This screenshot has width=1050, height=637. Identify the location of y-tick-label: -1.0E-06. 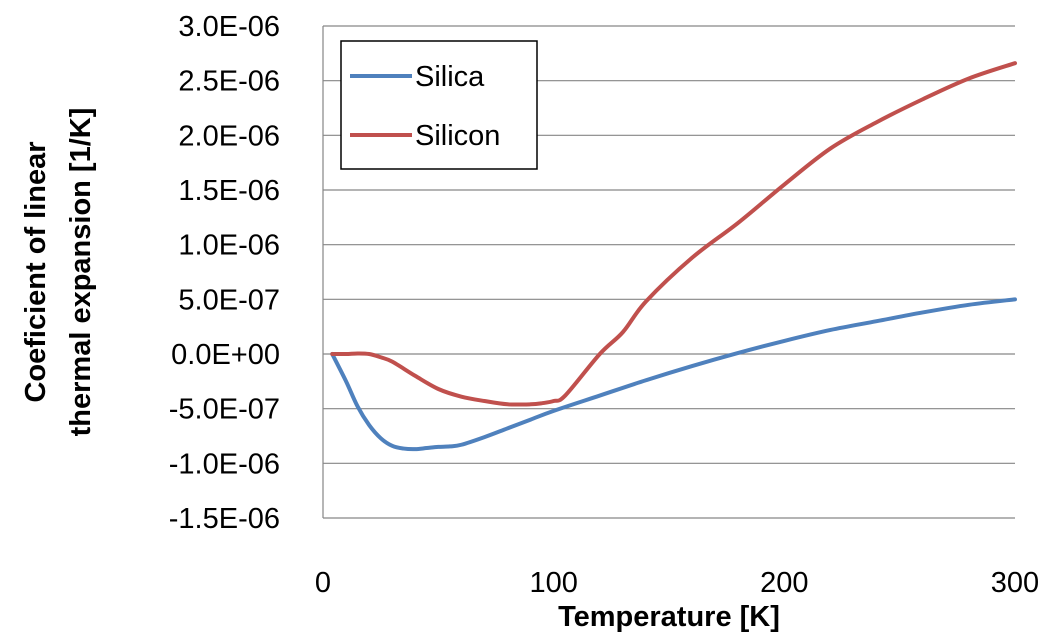
(224, 464).